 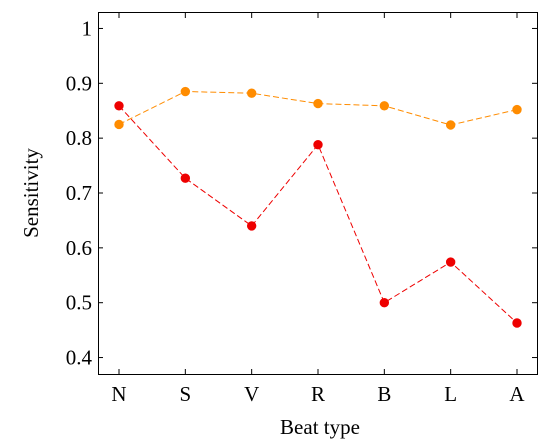 I want to click on y-tick-label: 0.4, so click(x=79, y=358).